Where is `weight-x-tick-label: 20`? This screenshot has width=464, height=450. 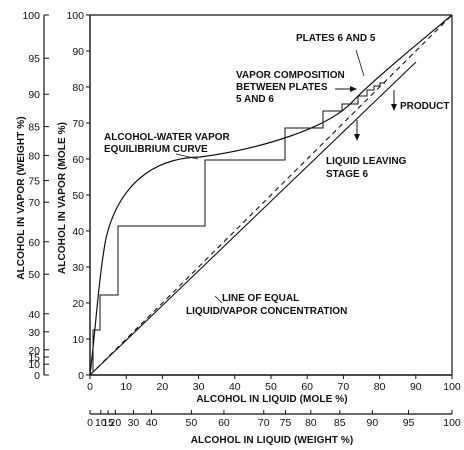
weight-x-tick-label: 20 is located at coordinates (115, 423).